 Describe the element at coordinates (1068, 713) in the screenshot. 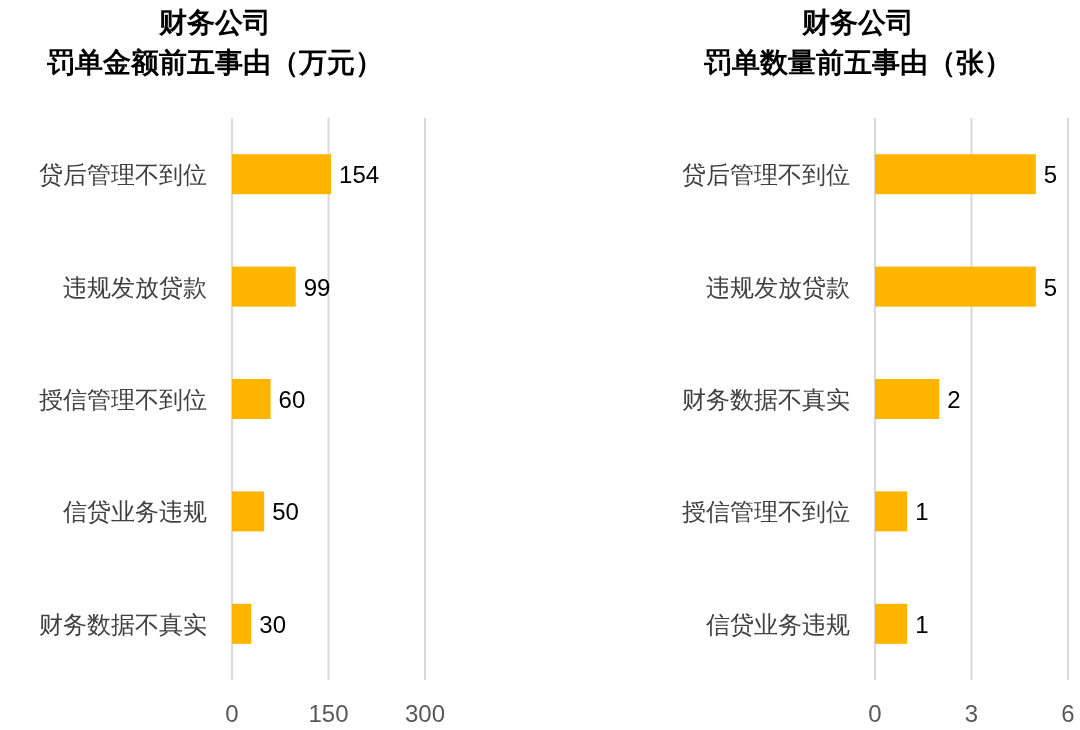

I see `x-tick-label: 6` at that location.